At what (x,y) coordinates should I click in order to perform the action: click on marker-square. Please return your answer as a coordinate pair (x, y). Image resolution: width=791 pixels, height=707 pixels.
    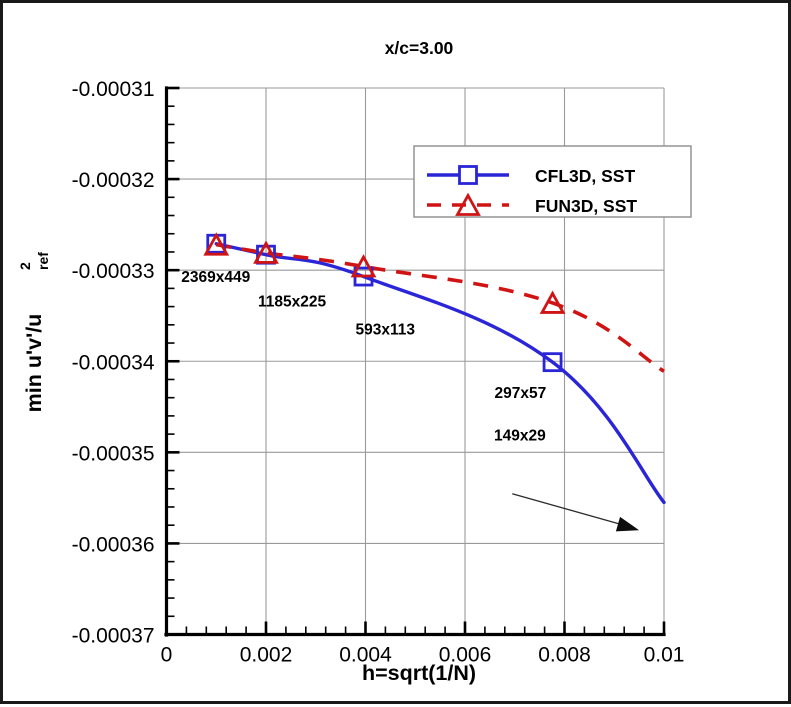
    Looking at the image, I should click on (552, 362).